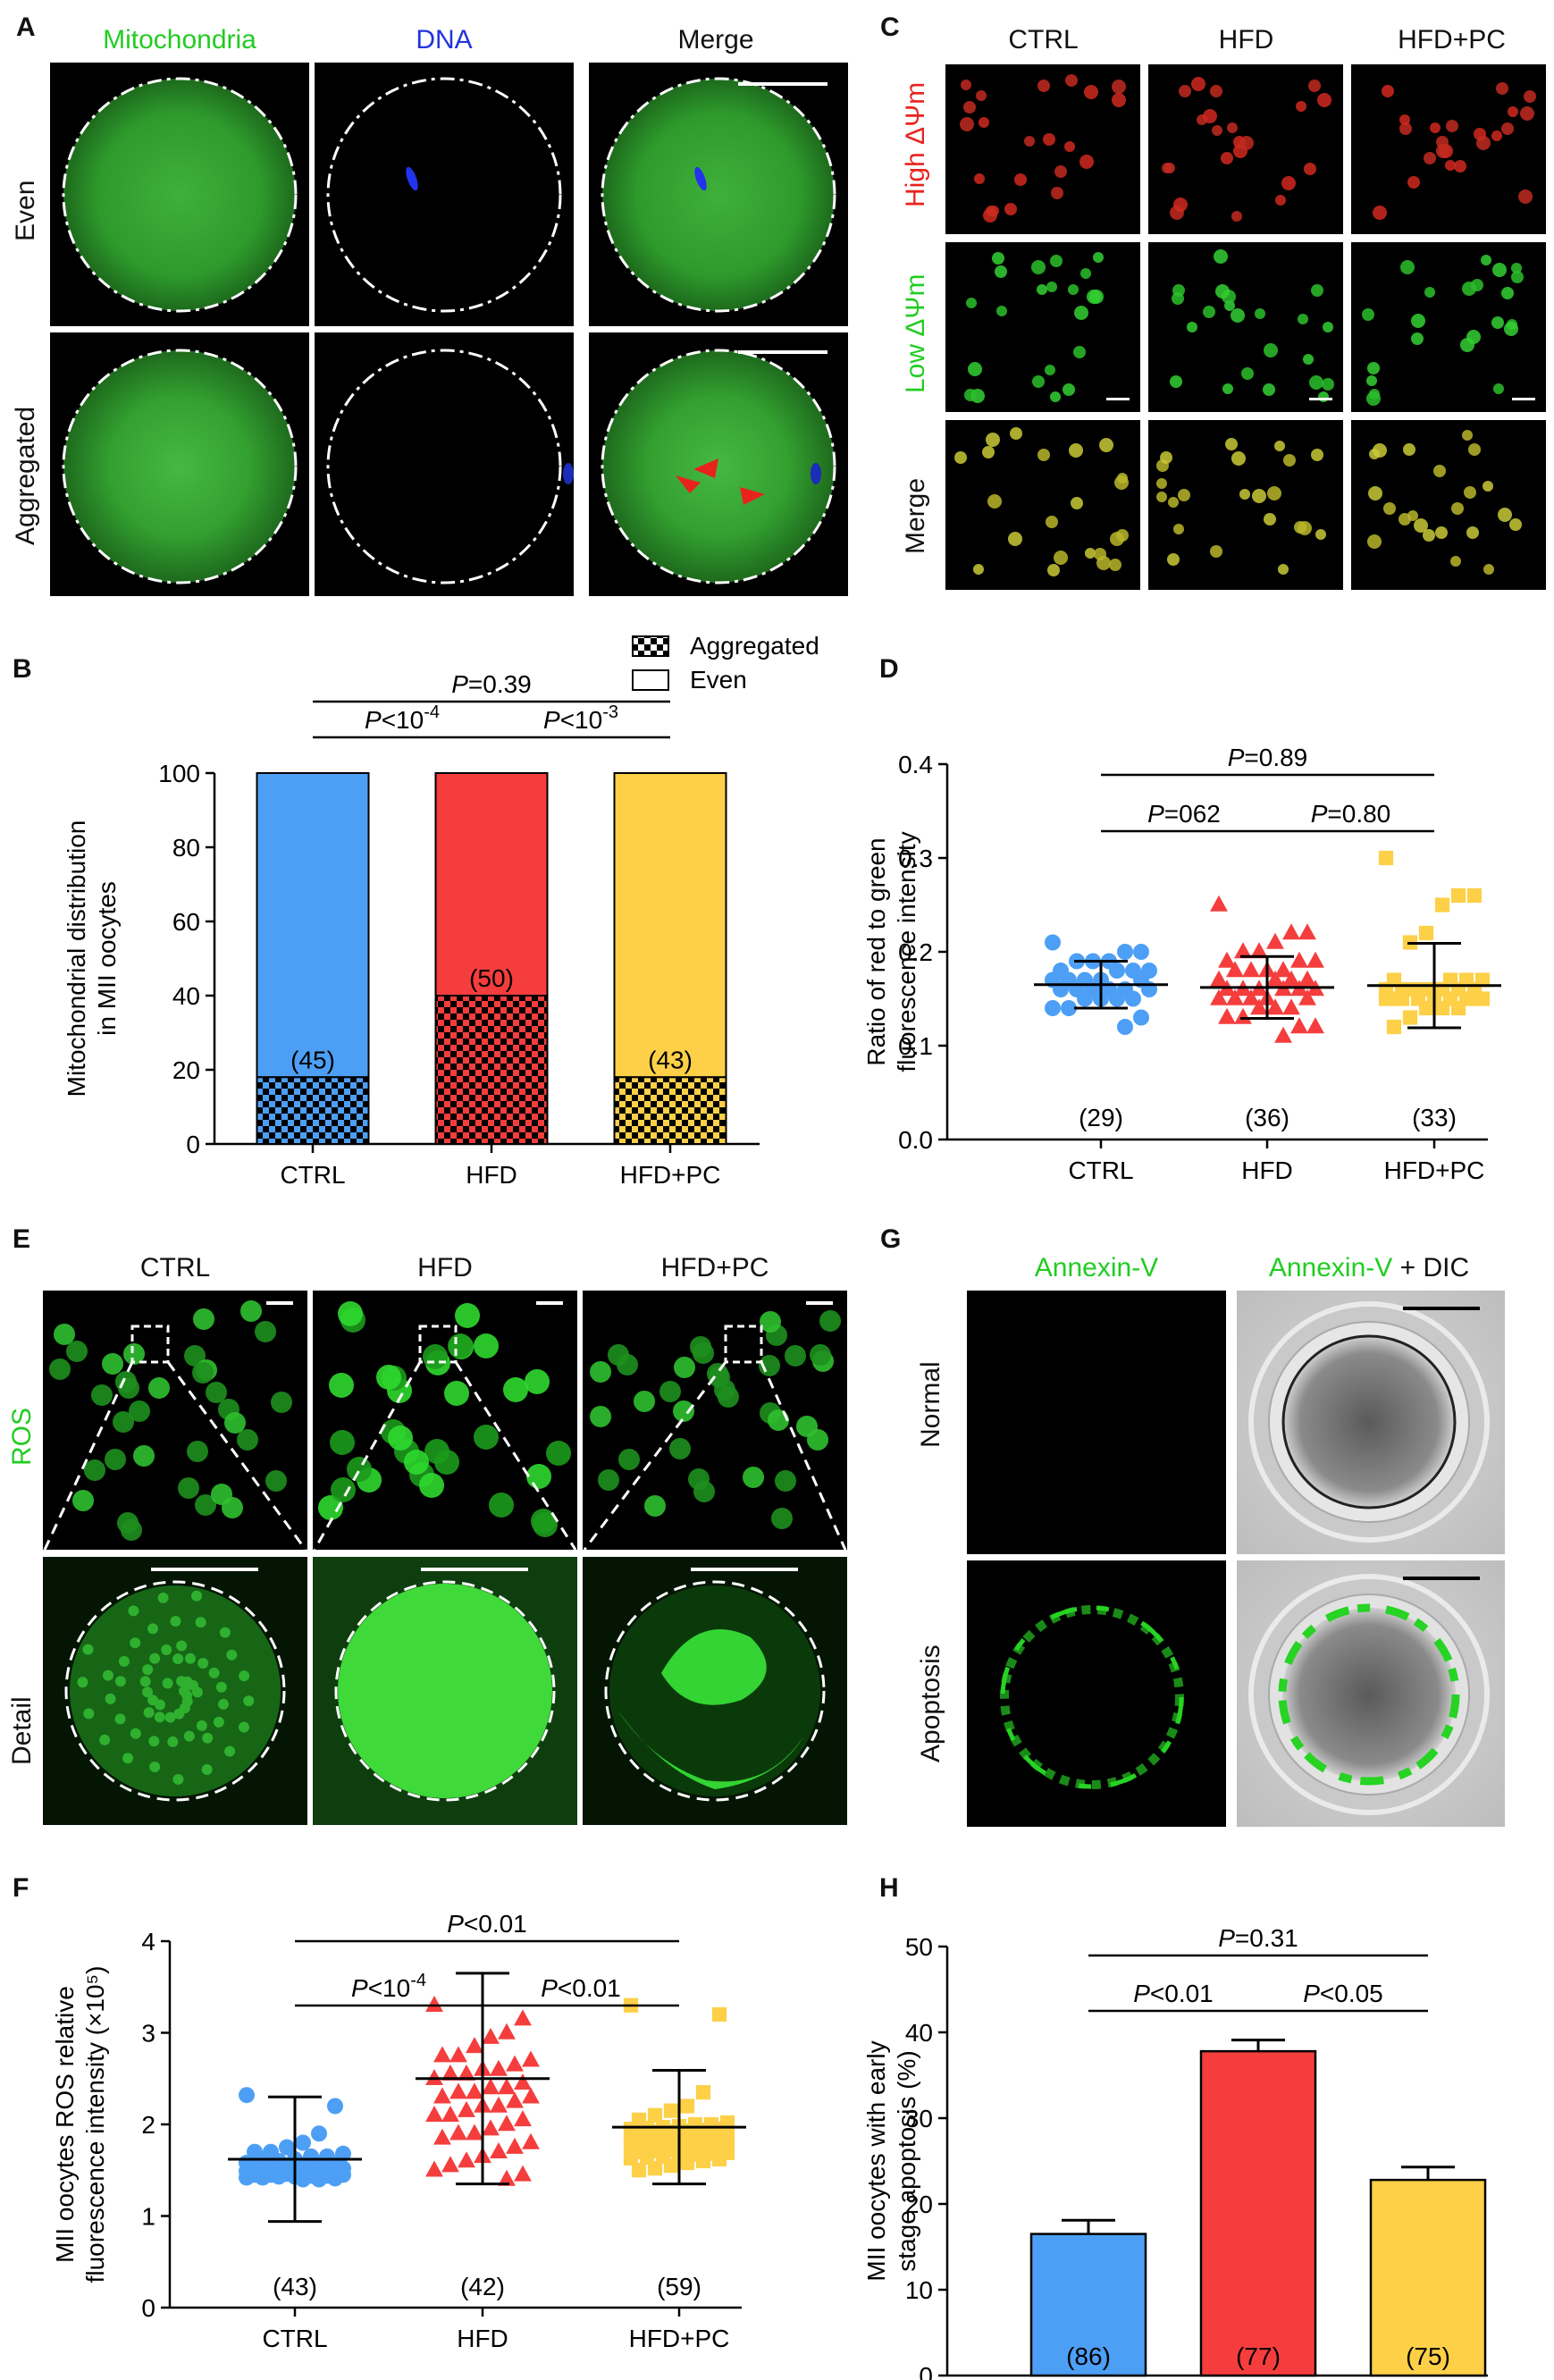 The width and height of the screenshot is (1554, 2380). I want to click on e-scalebar, so click(475, 1569).